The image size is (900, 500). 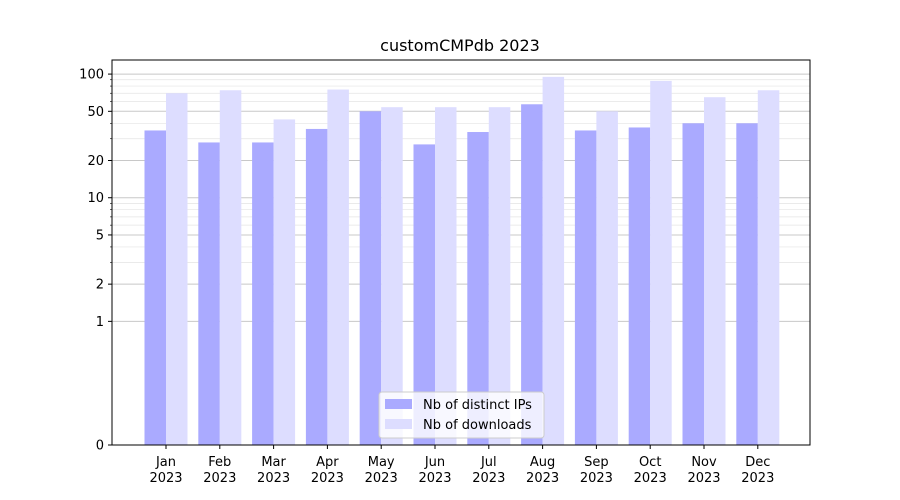 What do you see at coordinates (703, 470) in the screenshot?
I see `x-tick-label: Nov 2023` at bounding box center [703, 470].